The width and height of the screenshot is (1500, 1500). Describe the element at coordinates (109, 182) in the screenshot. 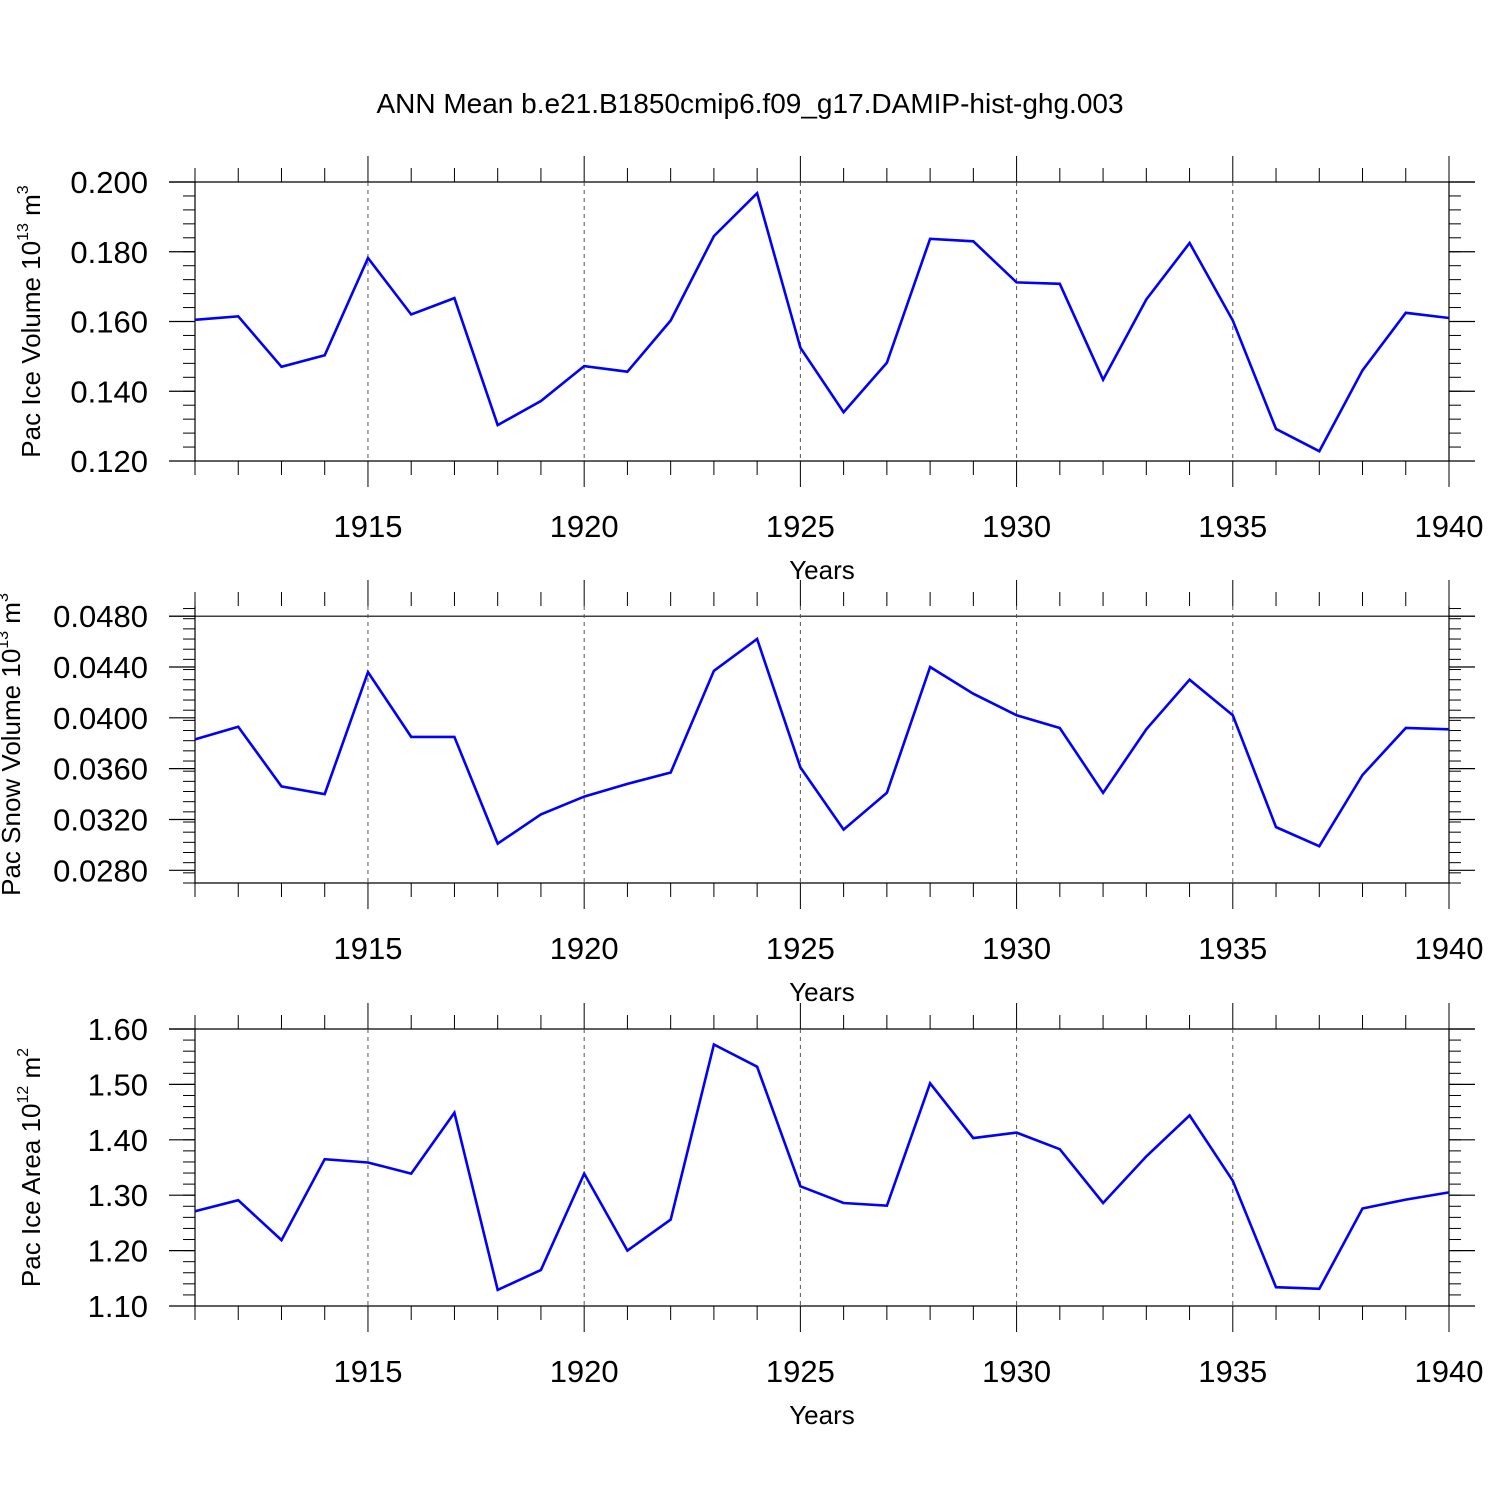

I see `y-tick-label: 0.200` at that location.